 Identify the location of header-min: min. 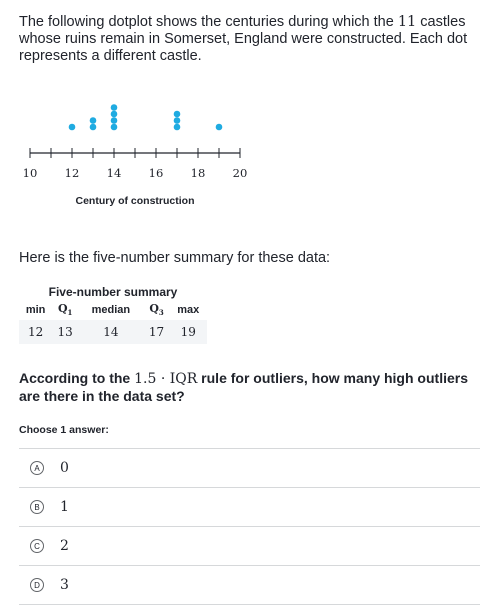
(35, 310).